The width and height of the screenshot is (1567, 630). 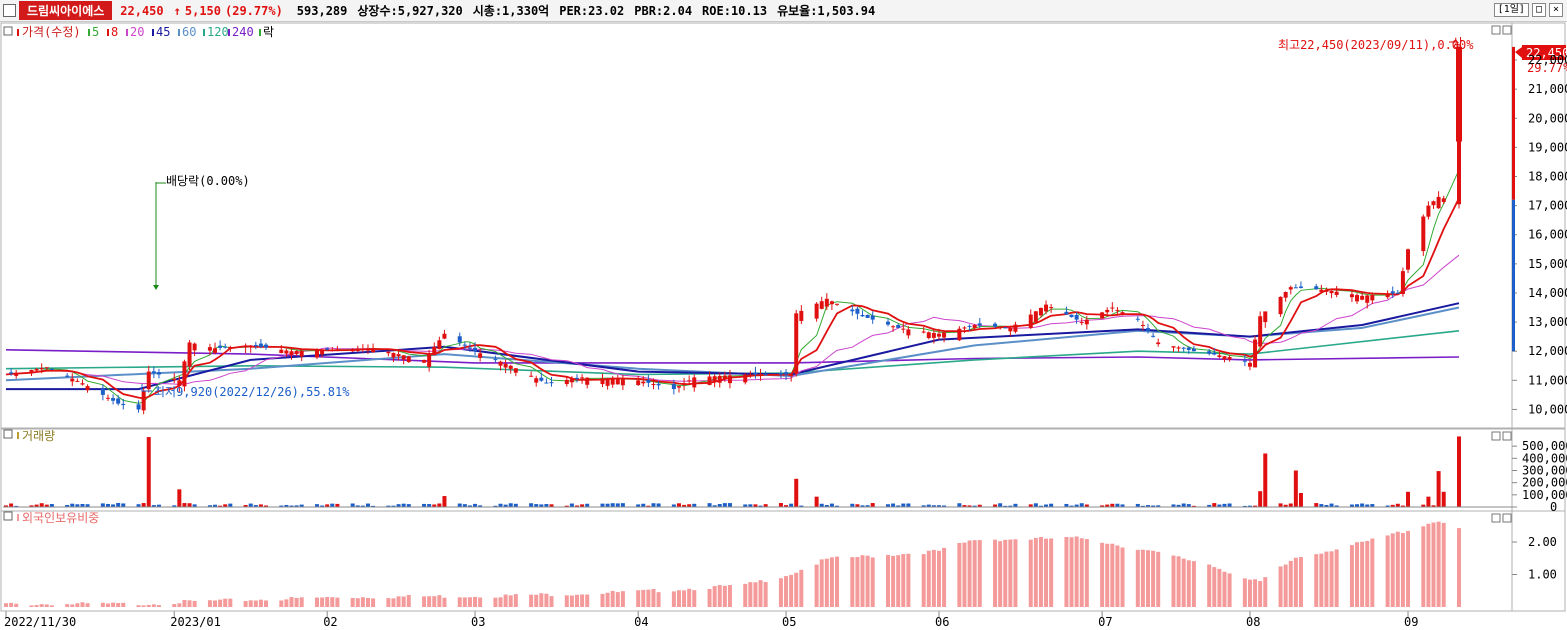 I want to click on current-price: 22,450, so click(x=142, y=10).